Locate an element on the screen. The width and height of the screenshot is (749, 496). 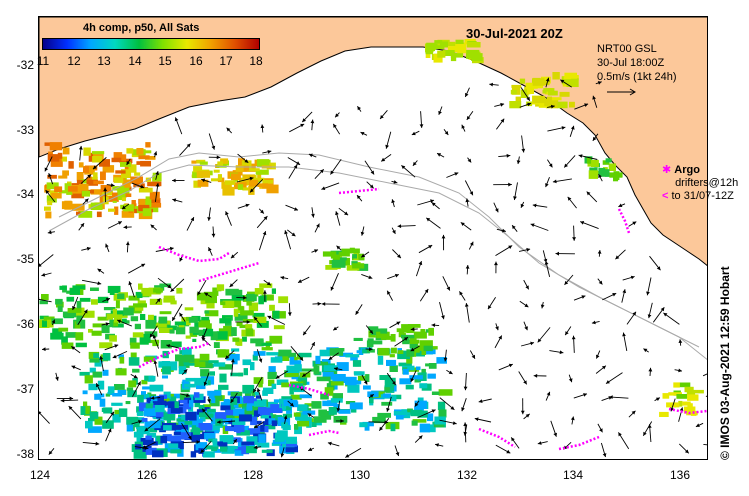
drifter-track is located at coordinates (359, 191).